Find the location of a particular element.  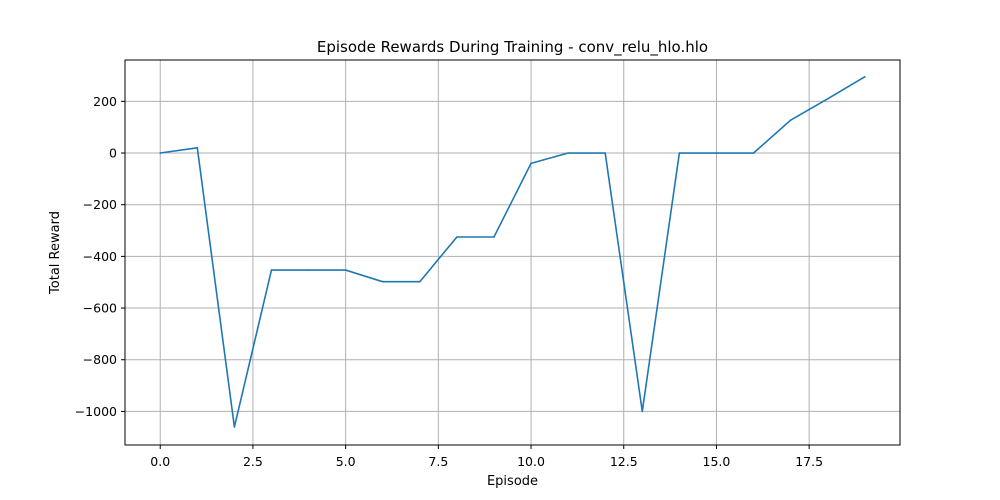

x-tick-label: 17.5 is located at coordinates (809, 461).